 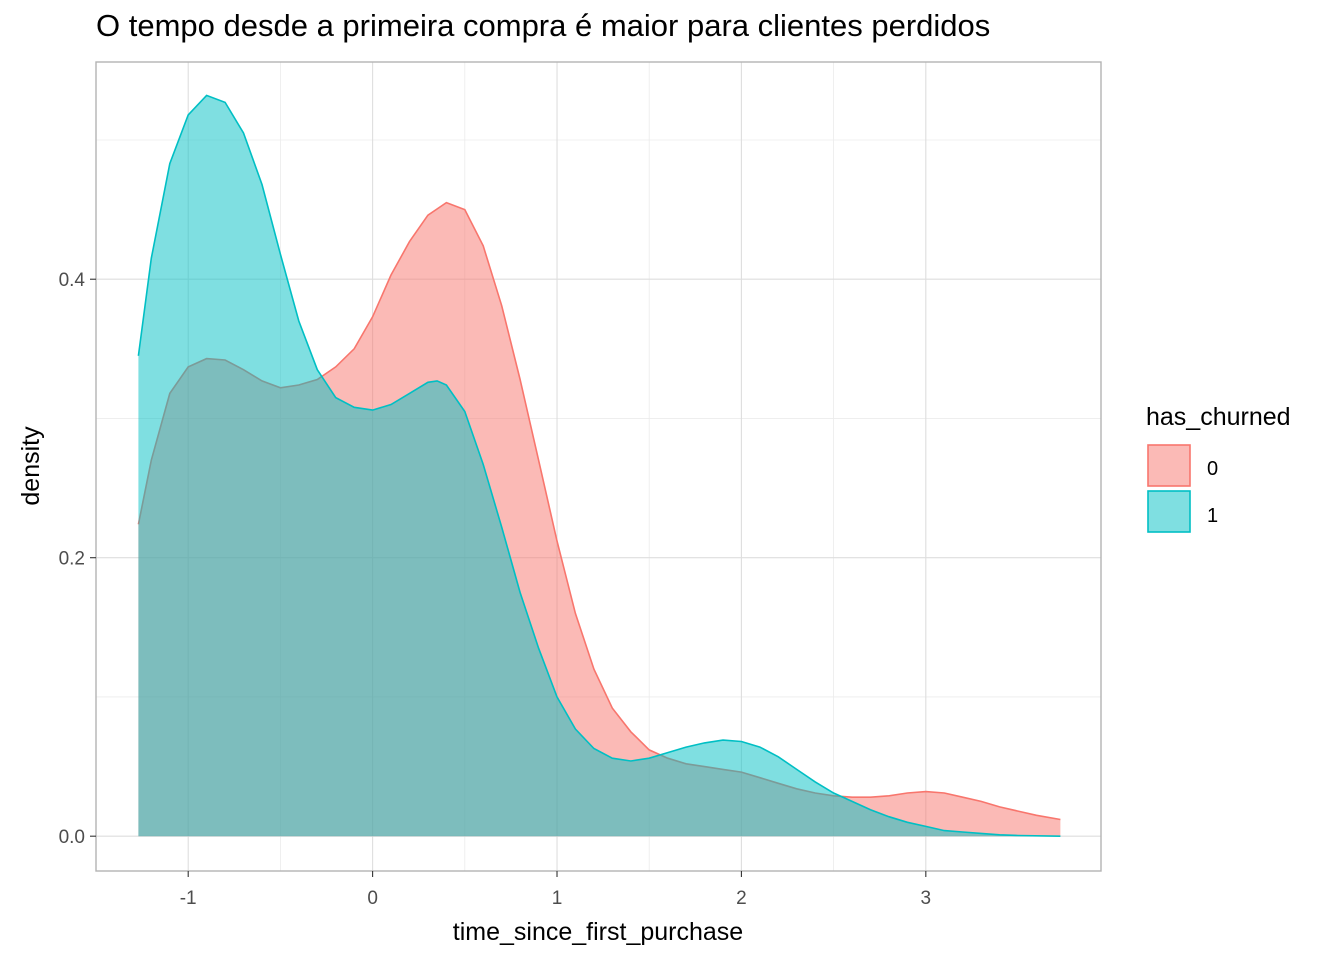 What do you see at coordinates (598, 932) in the screenshot?
I see `x-axis-title: time_since_first_purchase` at bounding box center [598, 932].